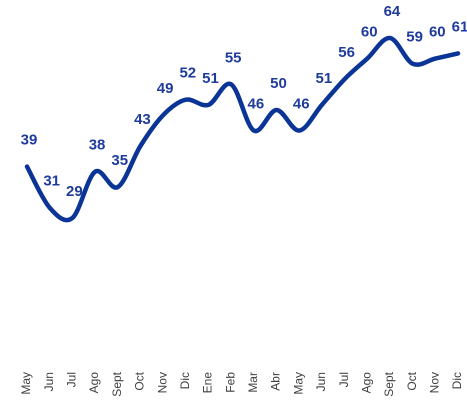 This screenshot has height=419, width=467. Describe the element at coordinates (29, 140) in the screenshot. I see `data-label: 39` at that location.